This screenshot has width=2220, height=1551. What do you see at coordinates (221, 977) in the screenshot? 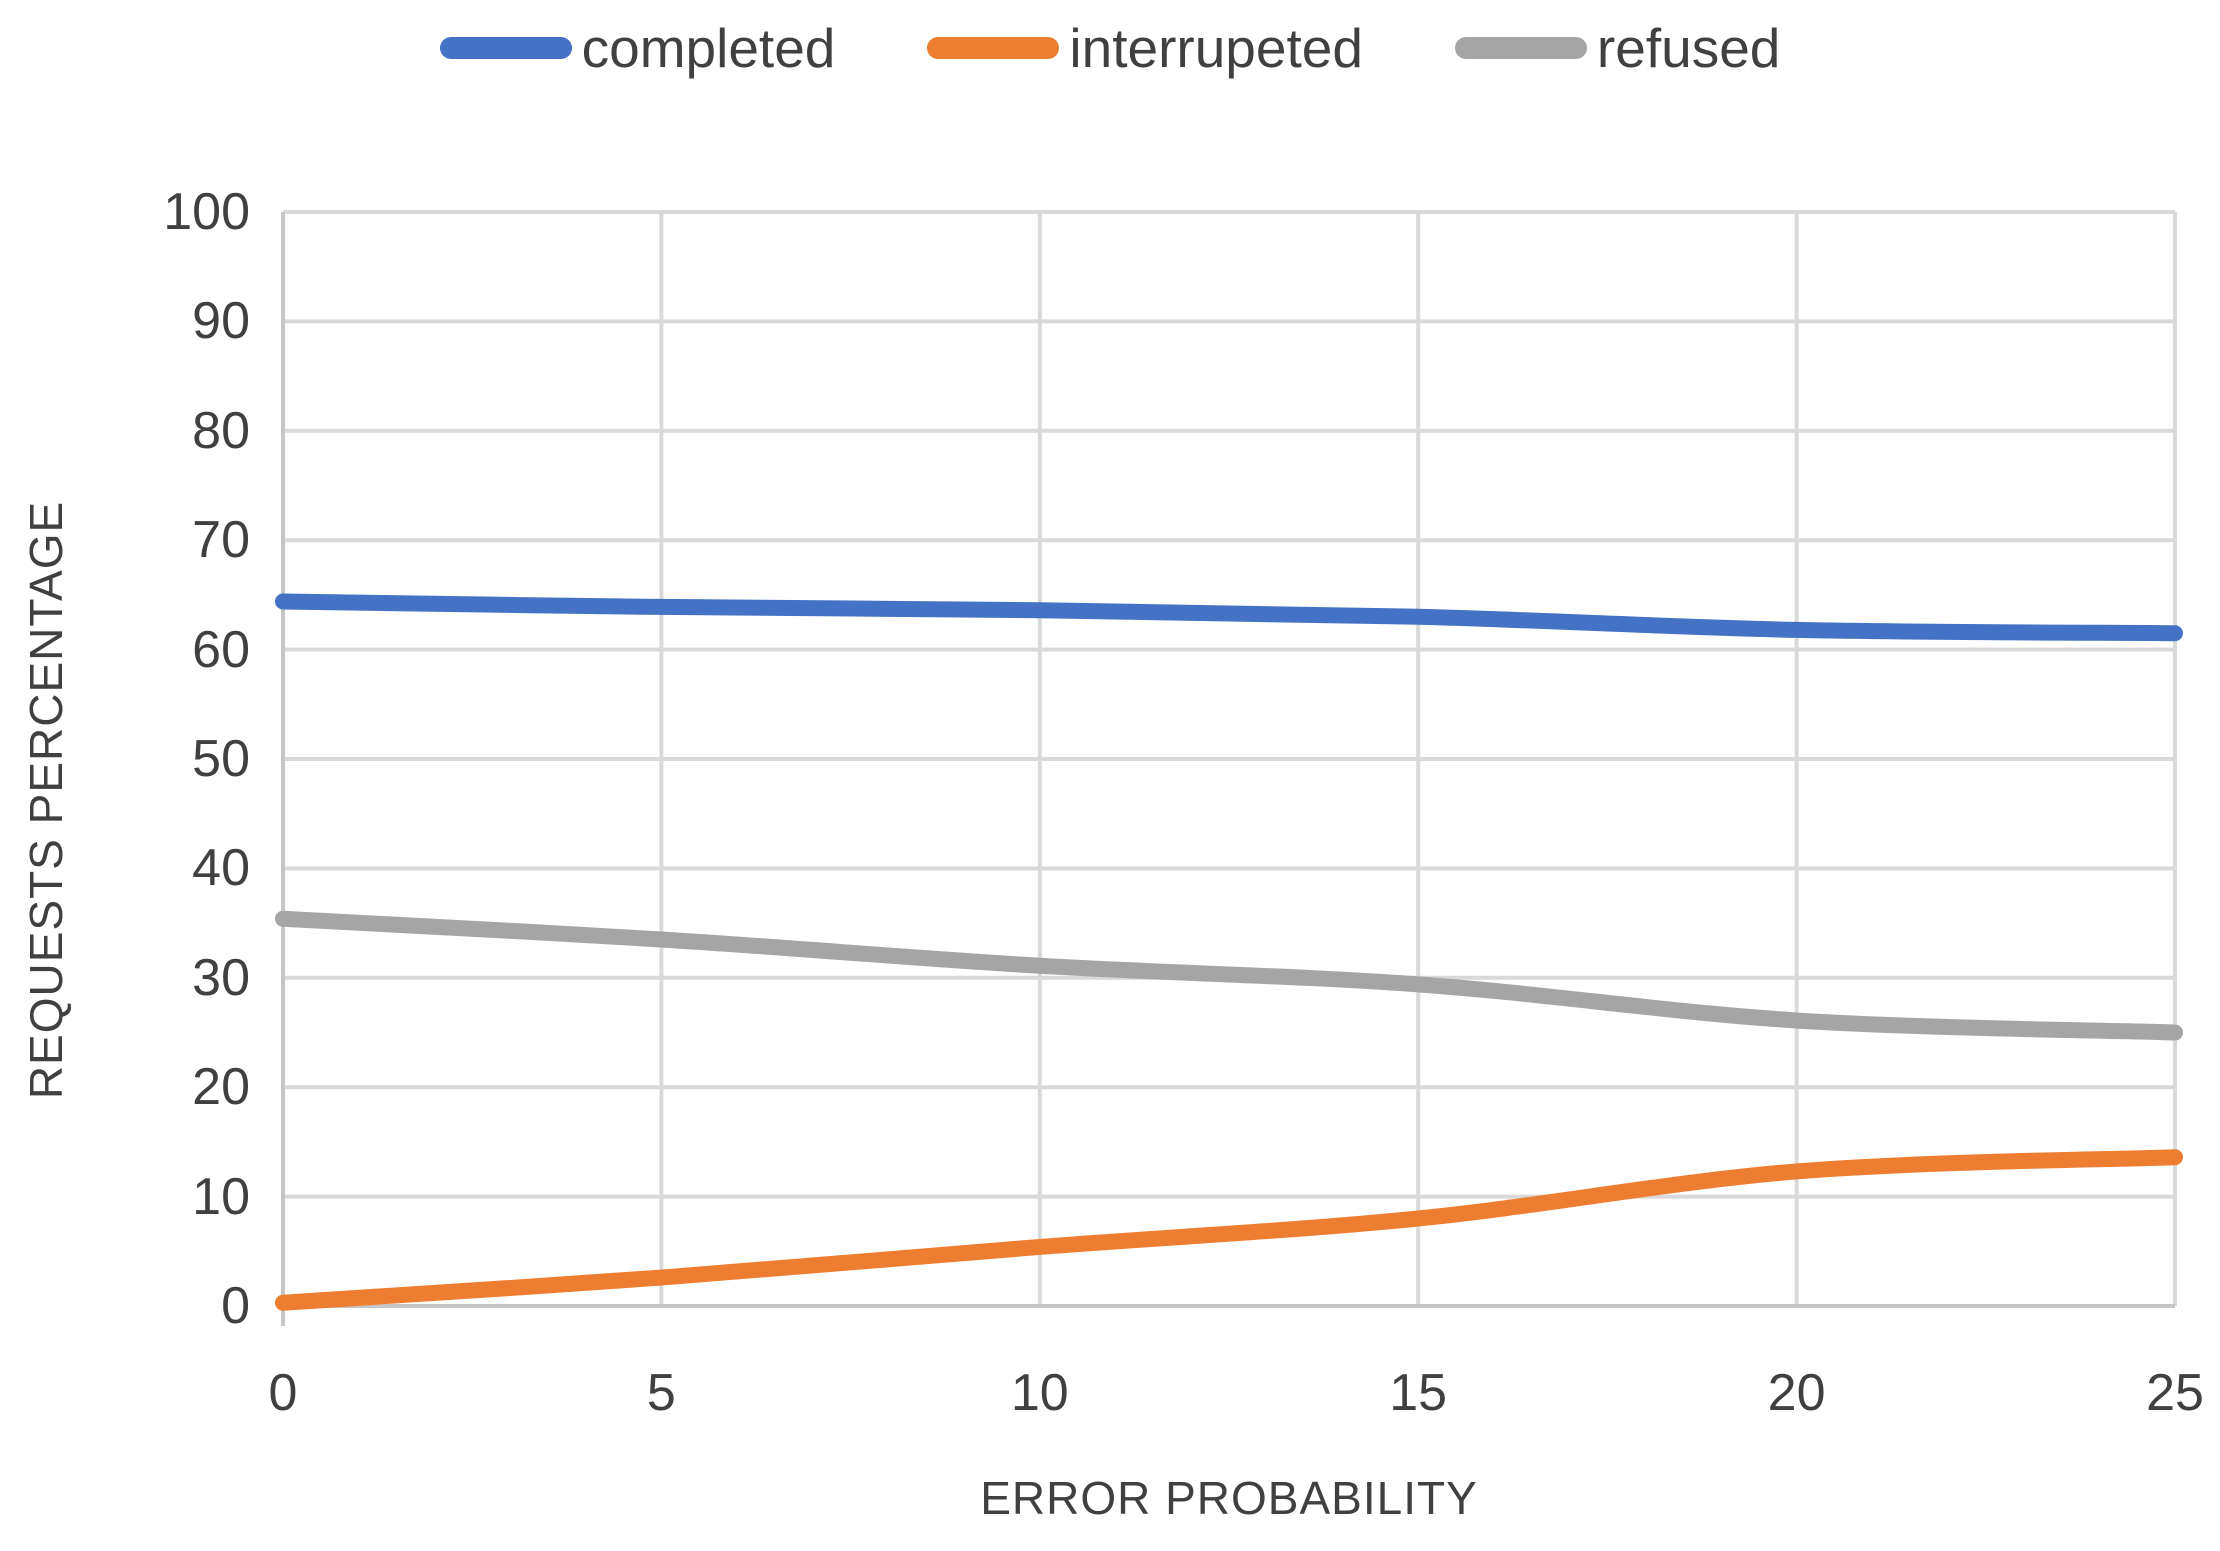
I see `y-tick-label: 30` at bounding box center [221, 977].